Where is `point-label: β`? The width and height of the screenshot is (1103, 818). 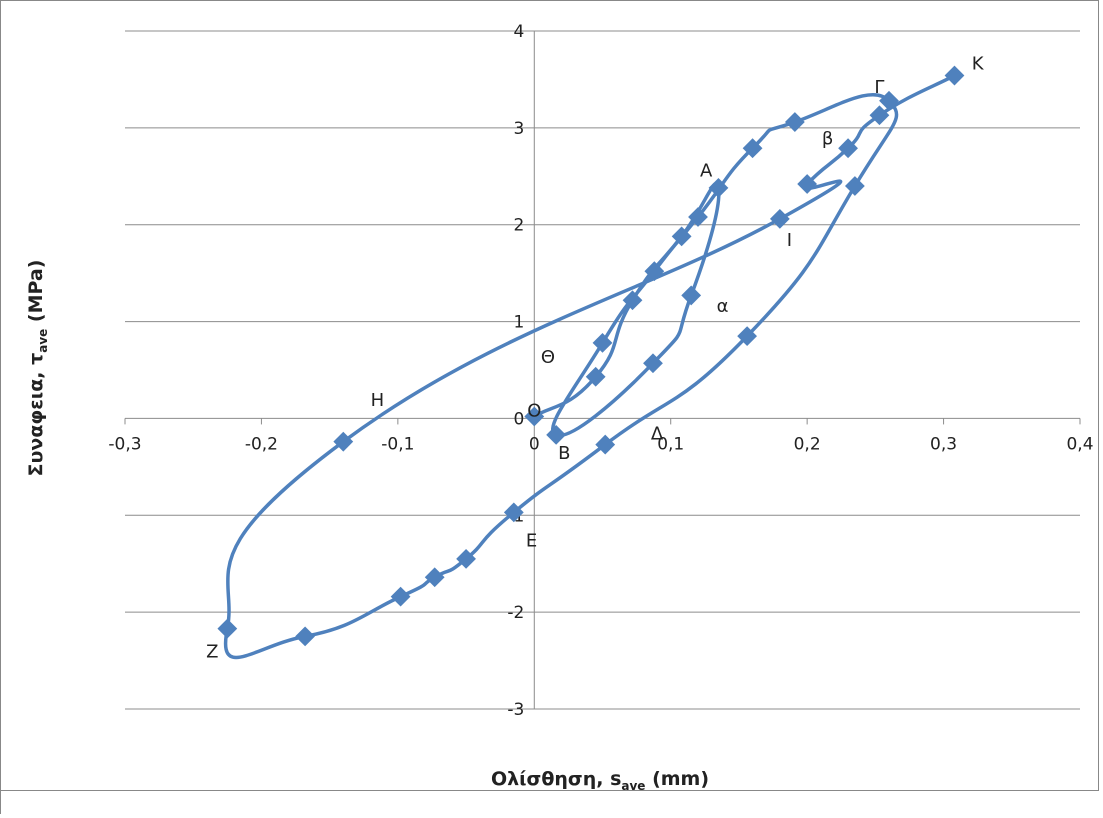 point-label: β is located at coordinates (828, 138).